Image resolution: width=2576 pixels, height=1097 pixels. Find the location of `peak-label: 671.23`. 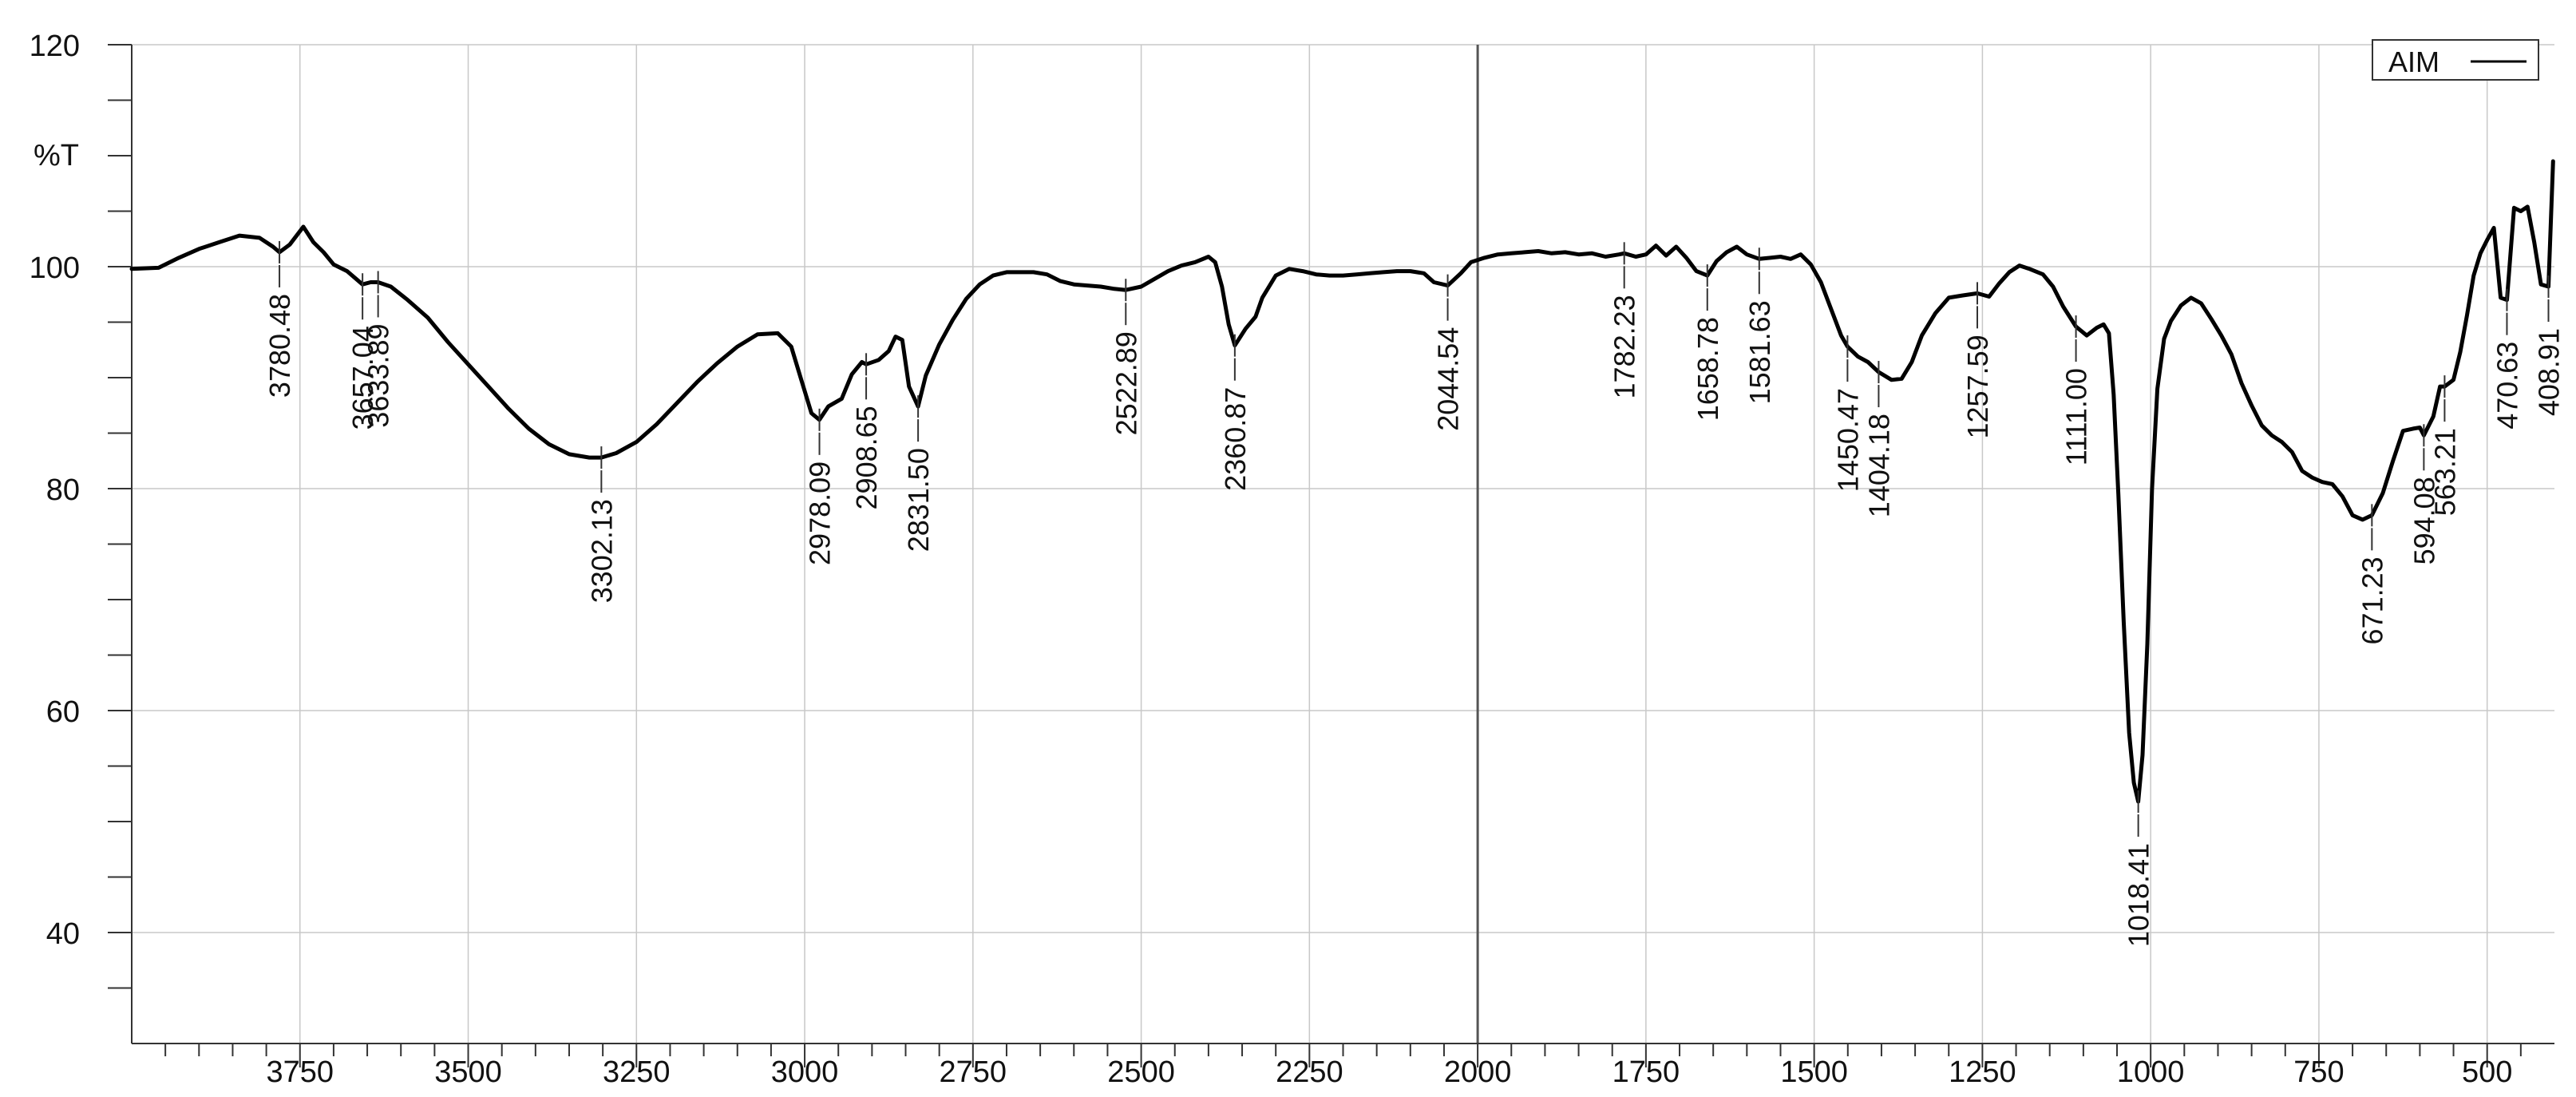

peak-label: 671.23 is located at coordinates (2372, 574).